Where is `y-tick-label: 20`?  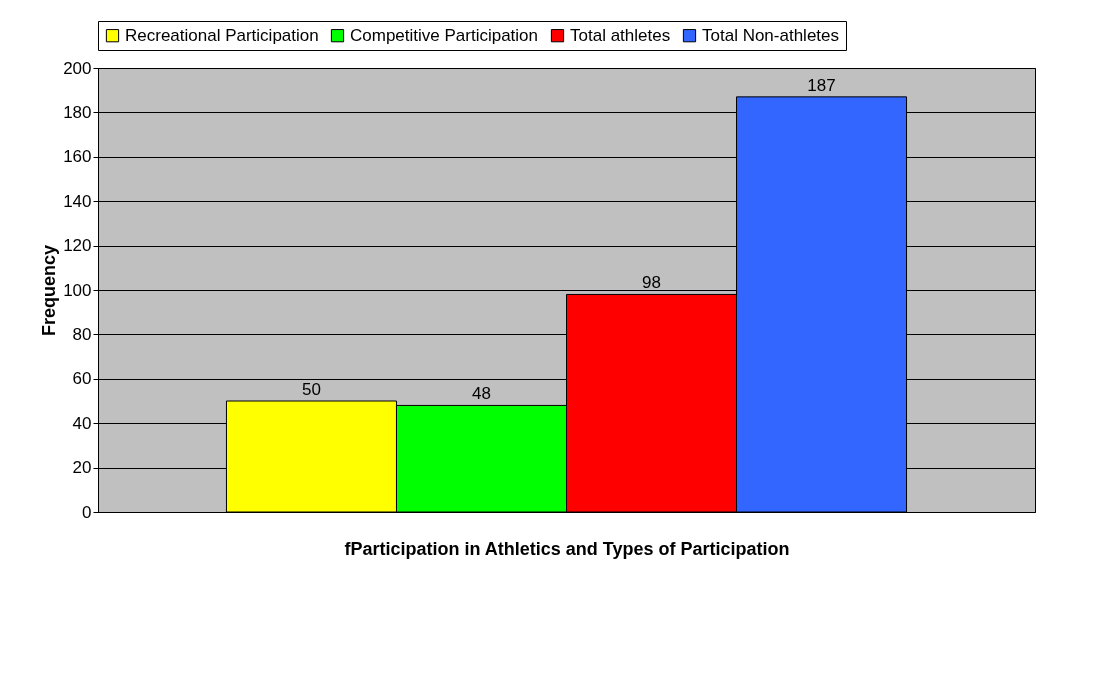
y-tick-label: 20 is located at coordinates (82, 468).